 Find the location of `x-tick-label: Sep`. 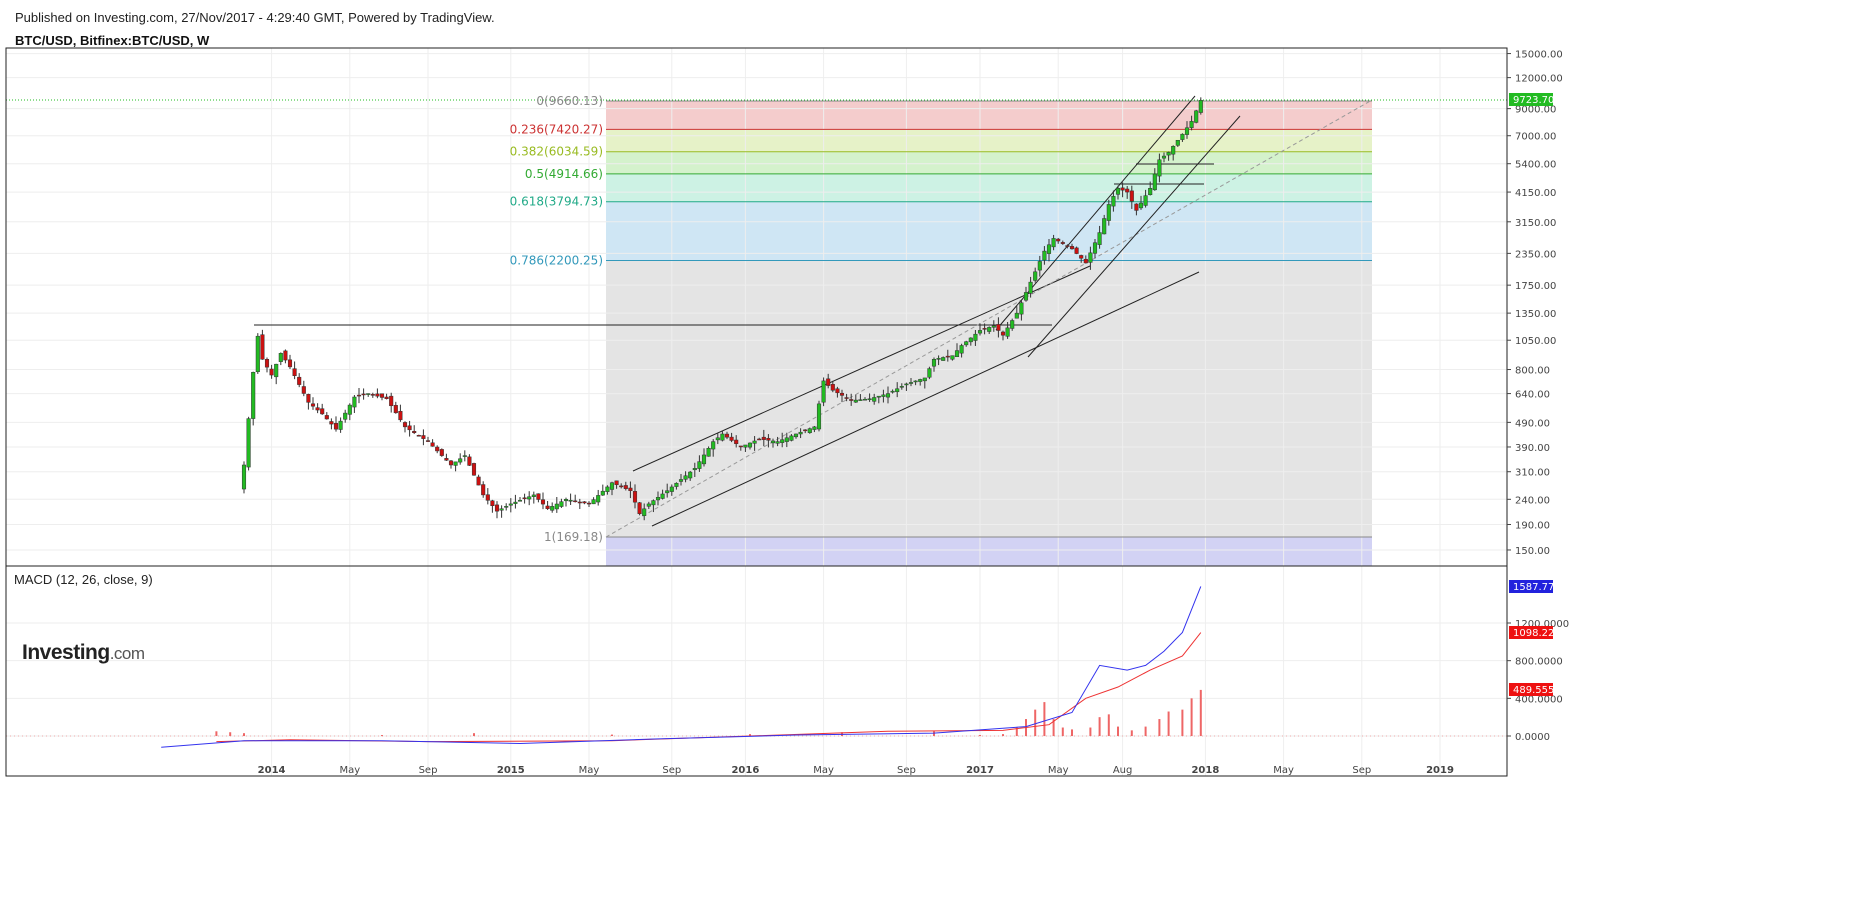

x-tick-label: Sep is located at coordinates (906, 770).